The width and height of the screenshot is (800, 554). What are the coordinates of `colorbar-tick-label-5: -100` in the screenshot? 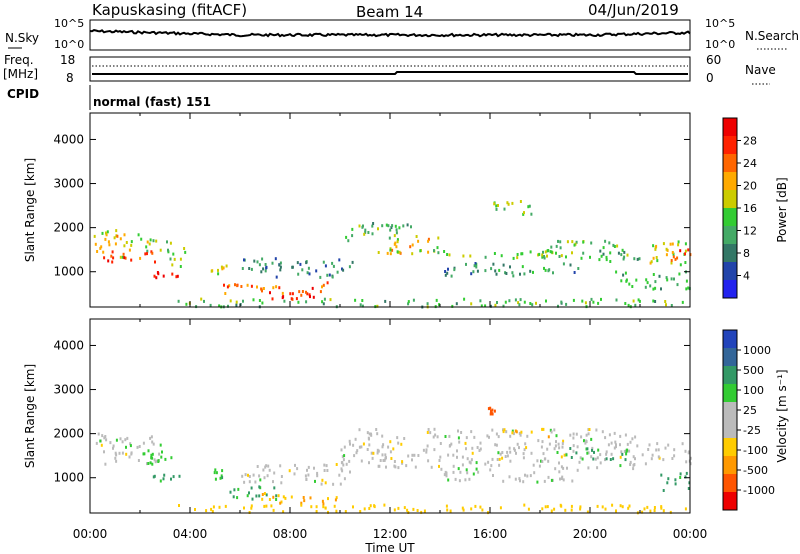 It's located at (755, 450).